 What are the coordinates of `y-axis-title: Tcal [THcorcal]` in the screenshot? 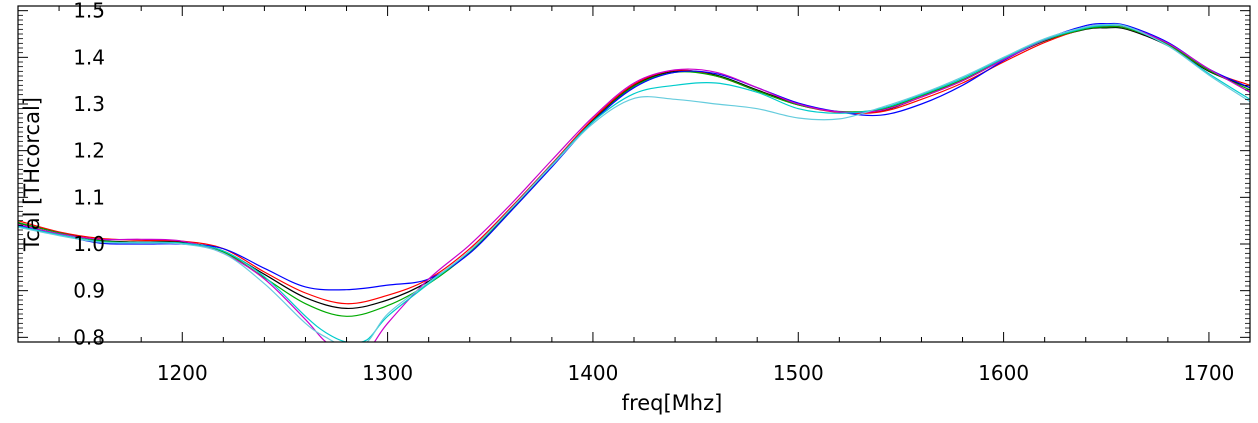 It's located at (32, 174).